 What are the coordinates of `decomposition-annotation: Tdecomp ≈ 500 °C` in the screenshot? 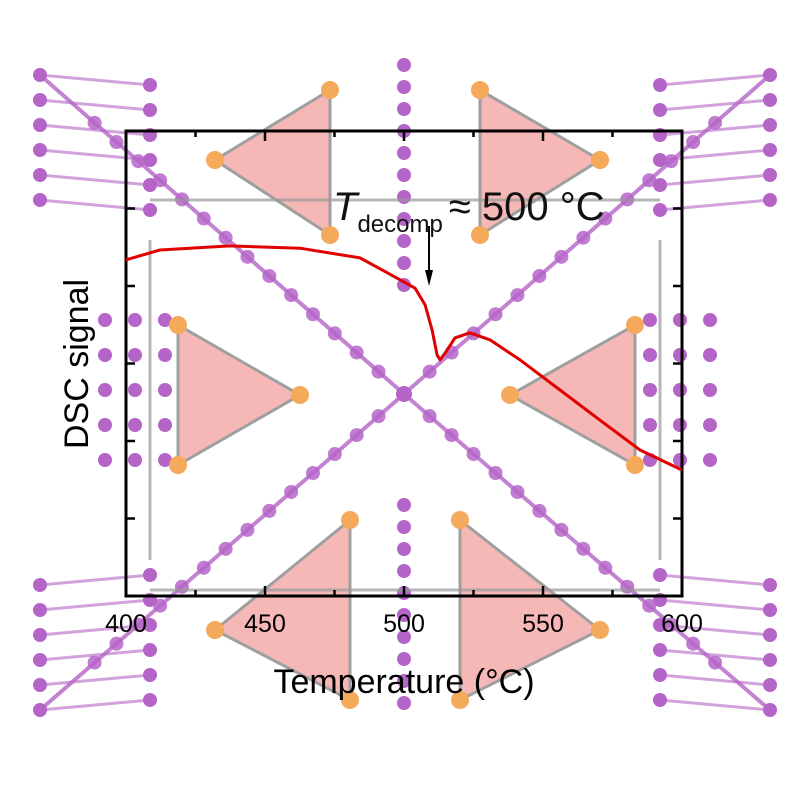 It's located at (469, 235).